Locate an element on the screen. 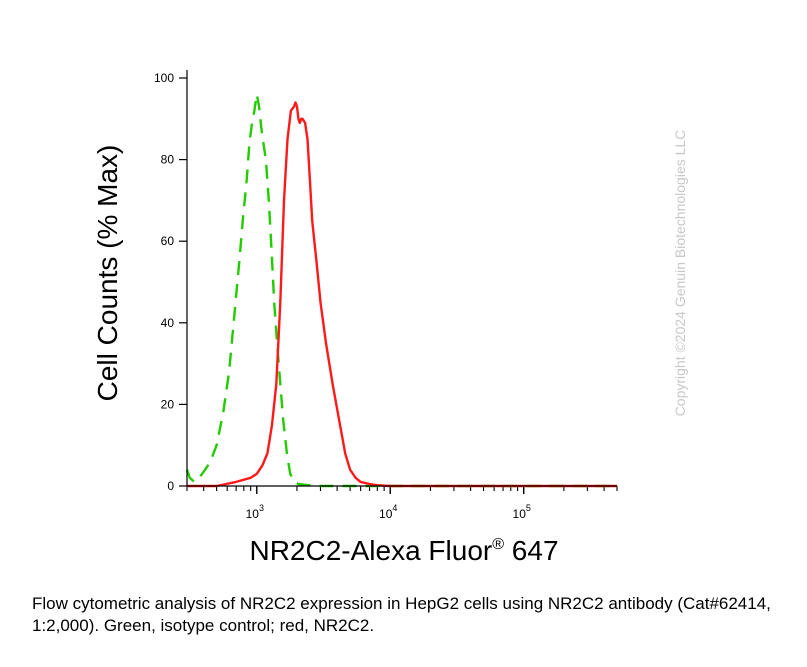  y-tick-label: 60 is located at coordinates (168, 241).